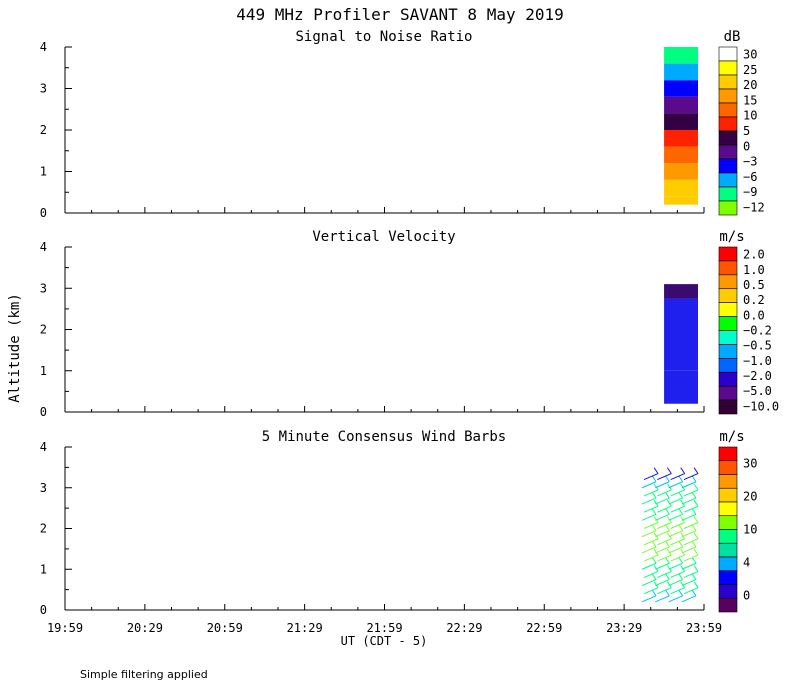 This screenshot has height=700, width=800. What do you see at coordinates (624, 628) in the screenshot?
I see `x-tick-label: 23:29` at bounding box center [624, 628].